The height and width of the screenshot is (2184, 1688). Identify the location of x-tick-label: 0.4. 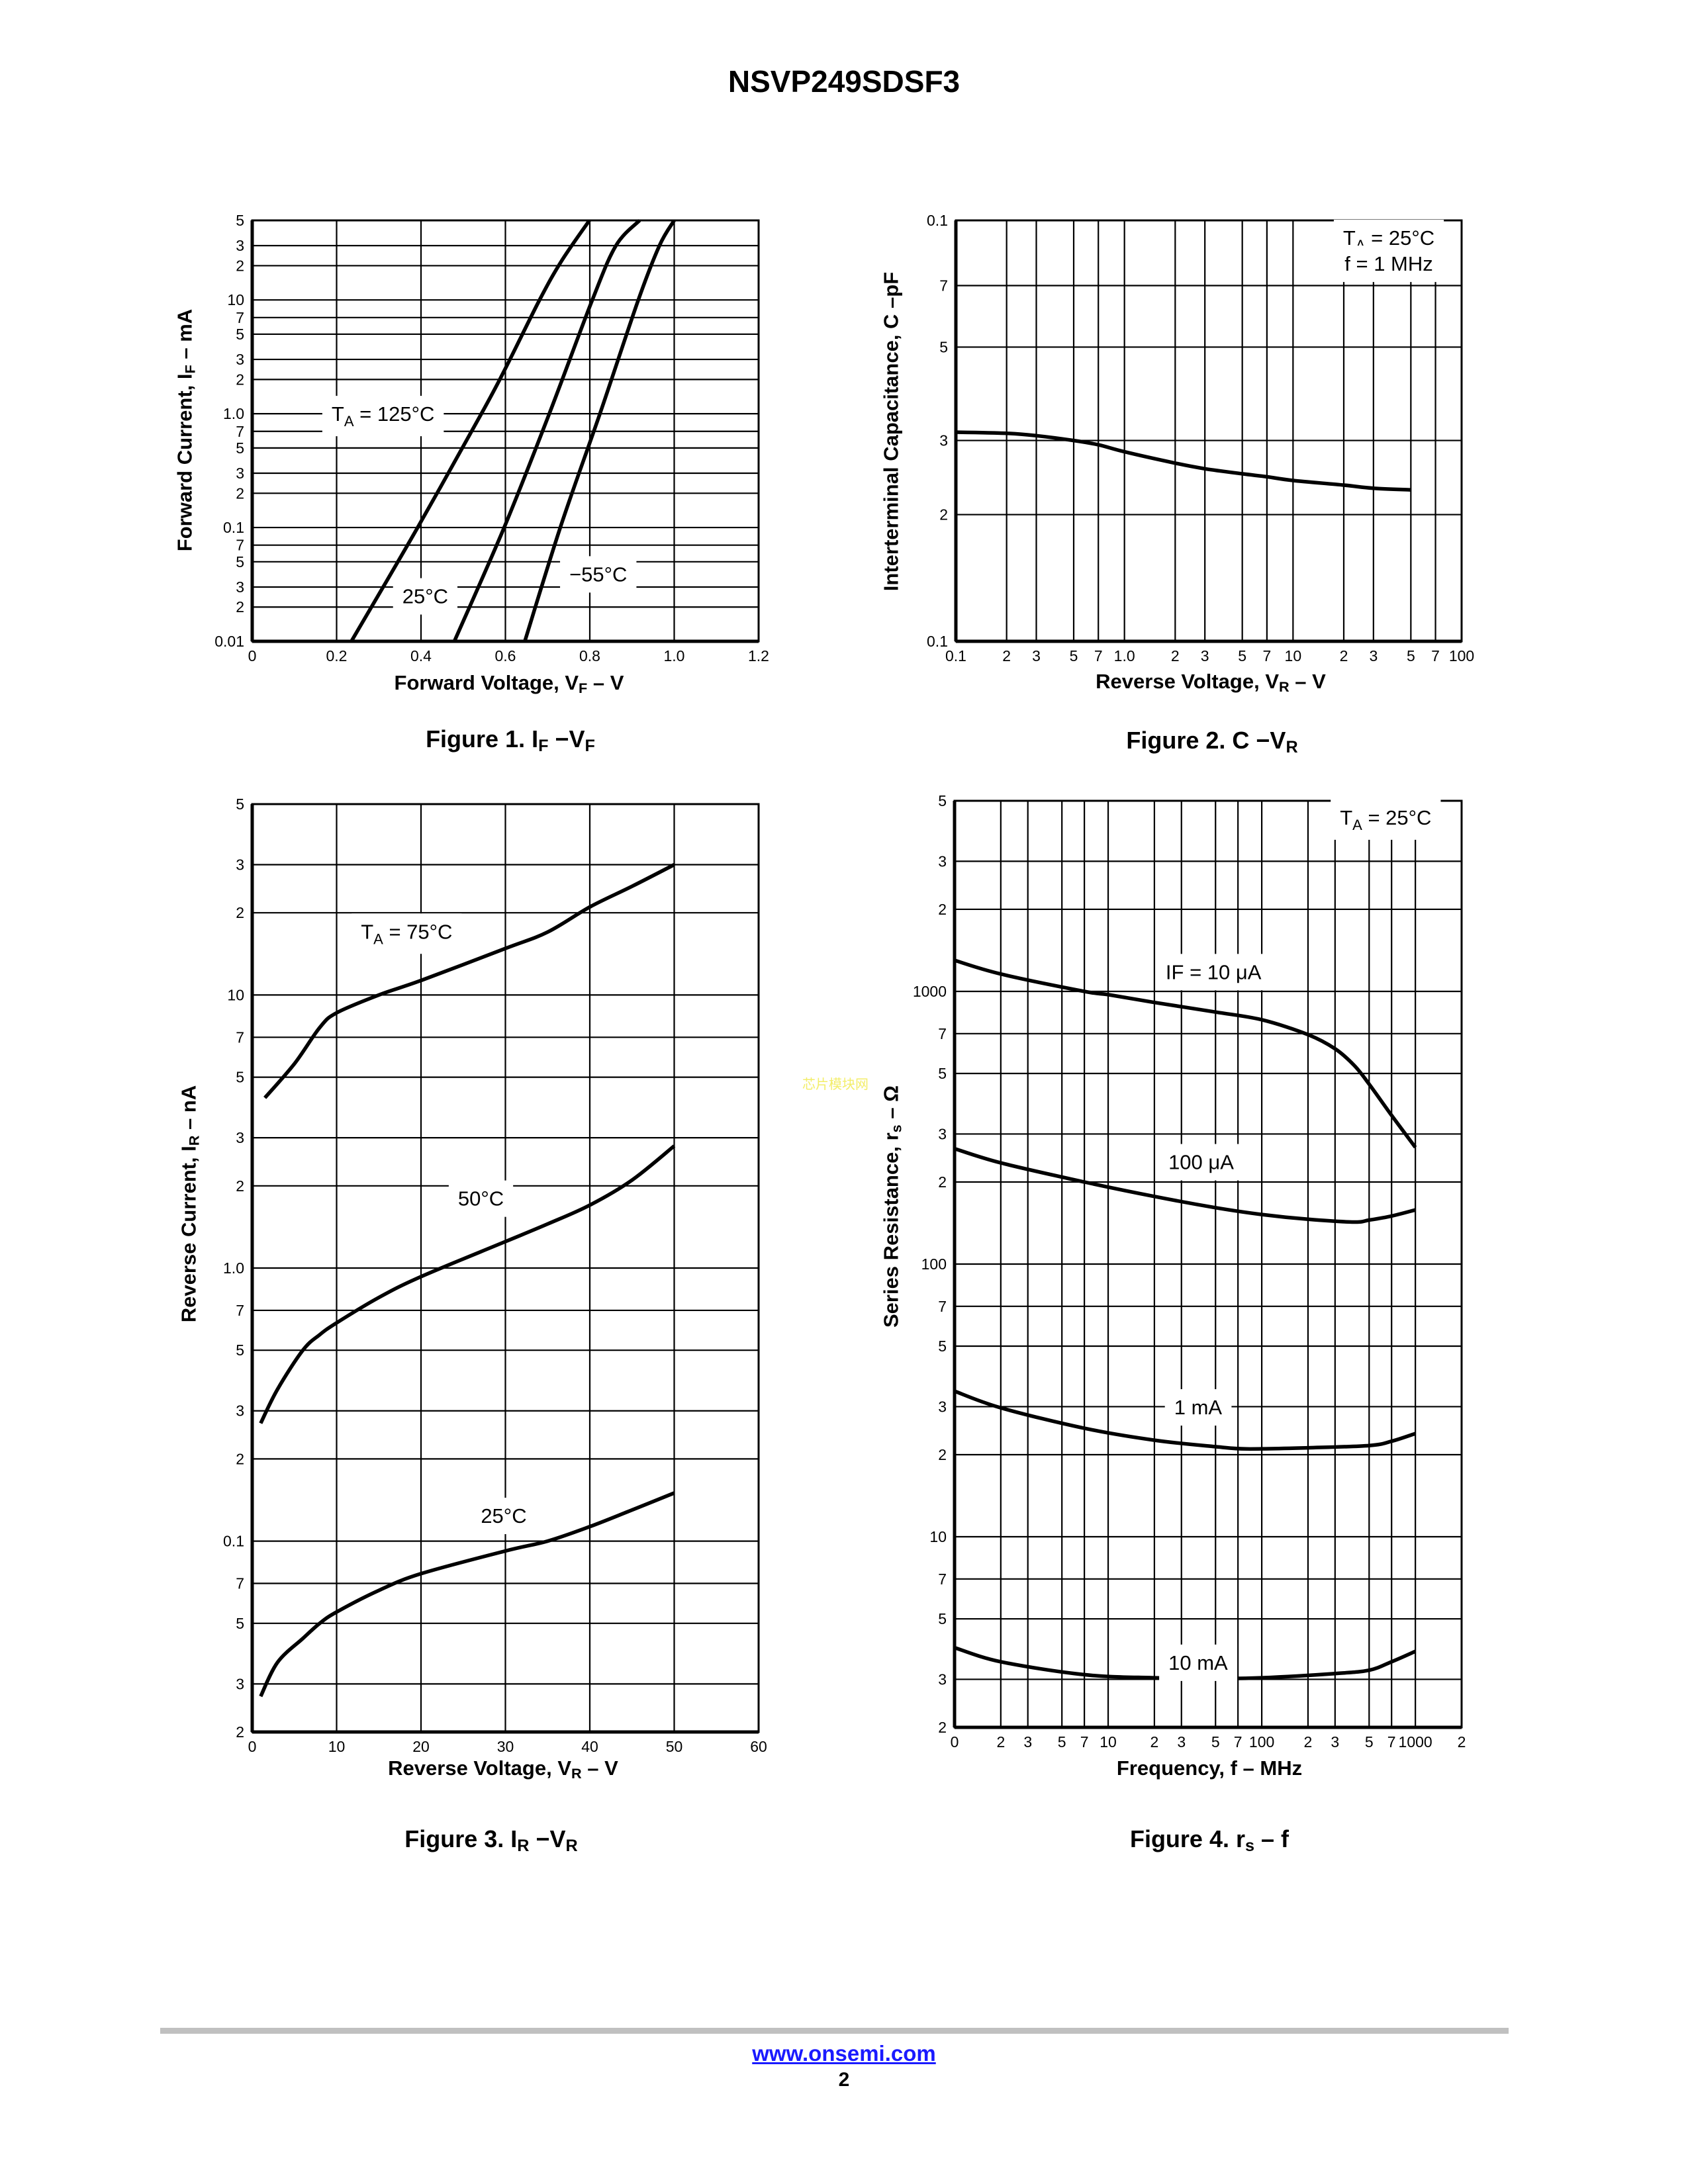
(421, 655).